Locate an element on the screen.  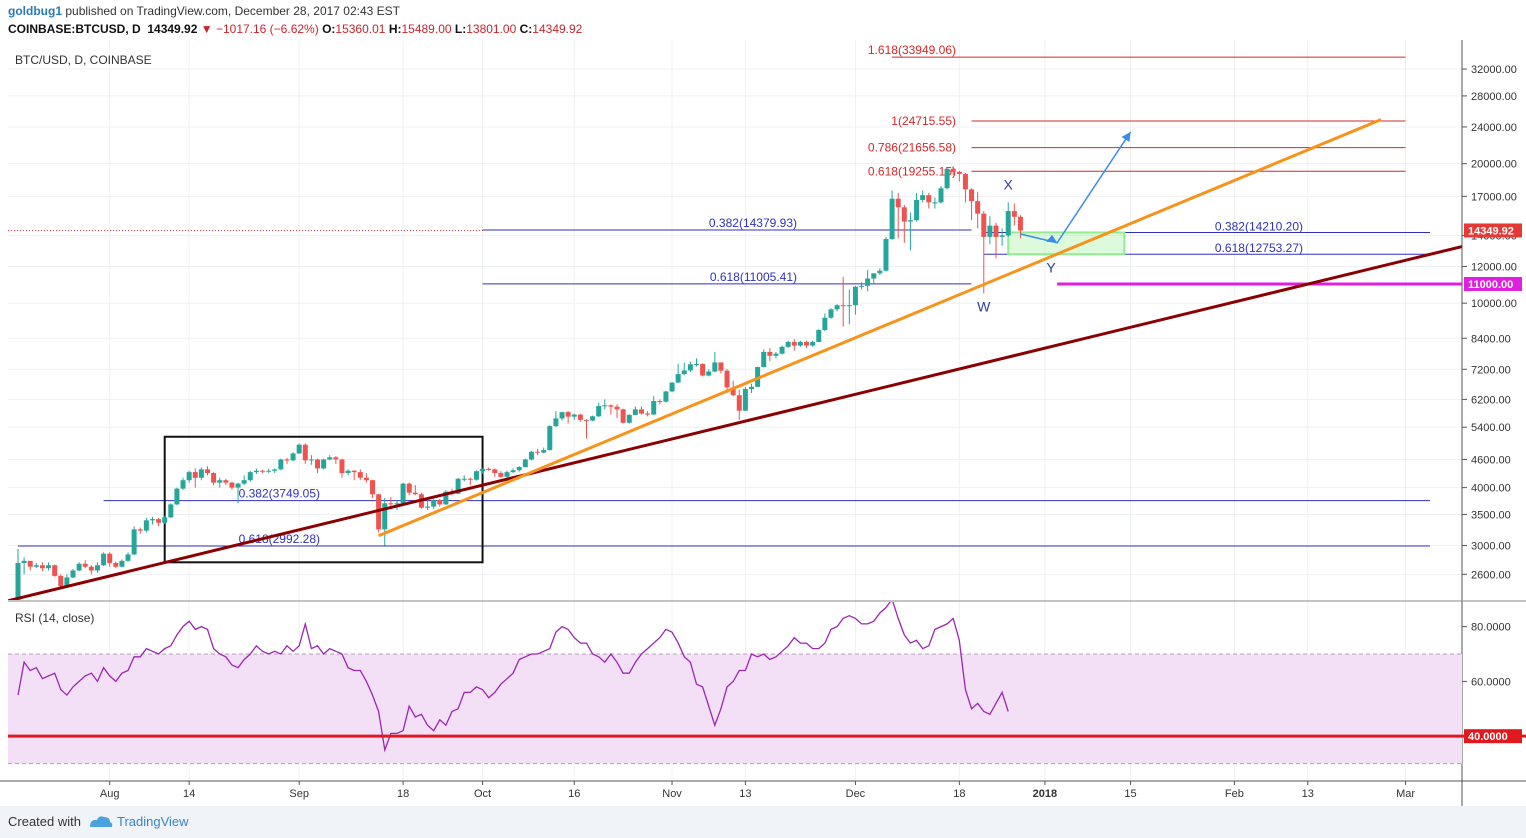
price-tick-label: 20000.00 is located at coordinates (1494, 165).